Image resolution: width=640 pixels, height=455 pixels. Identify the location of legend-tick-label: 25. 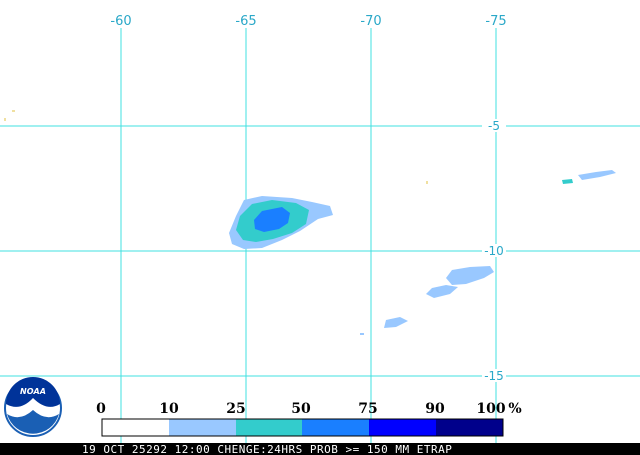
(235, 409).